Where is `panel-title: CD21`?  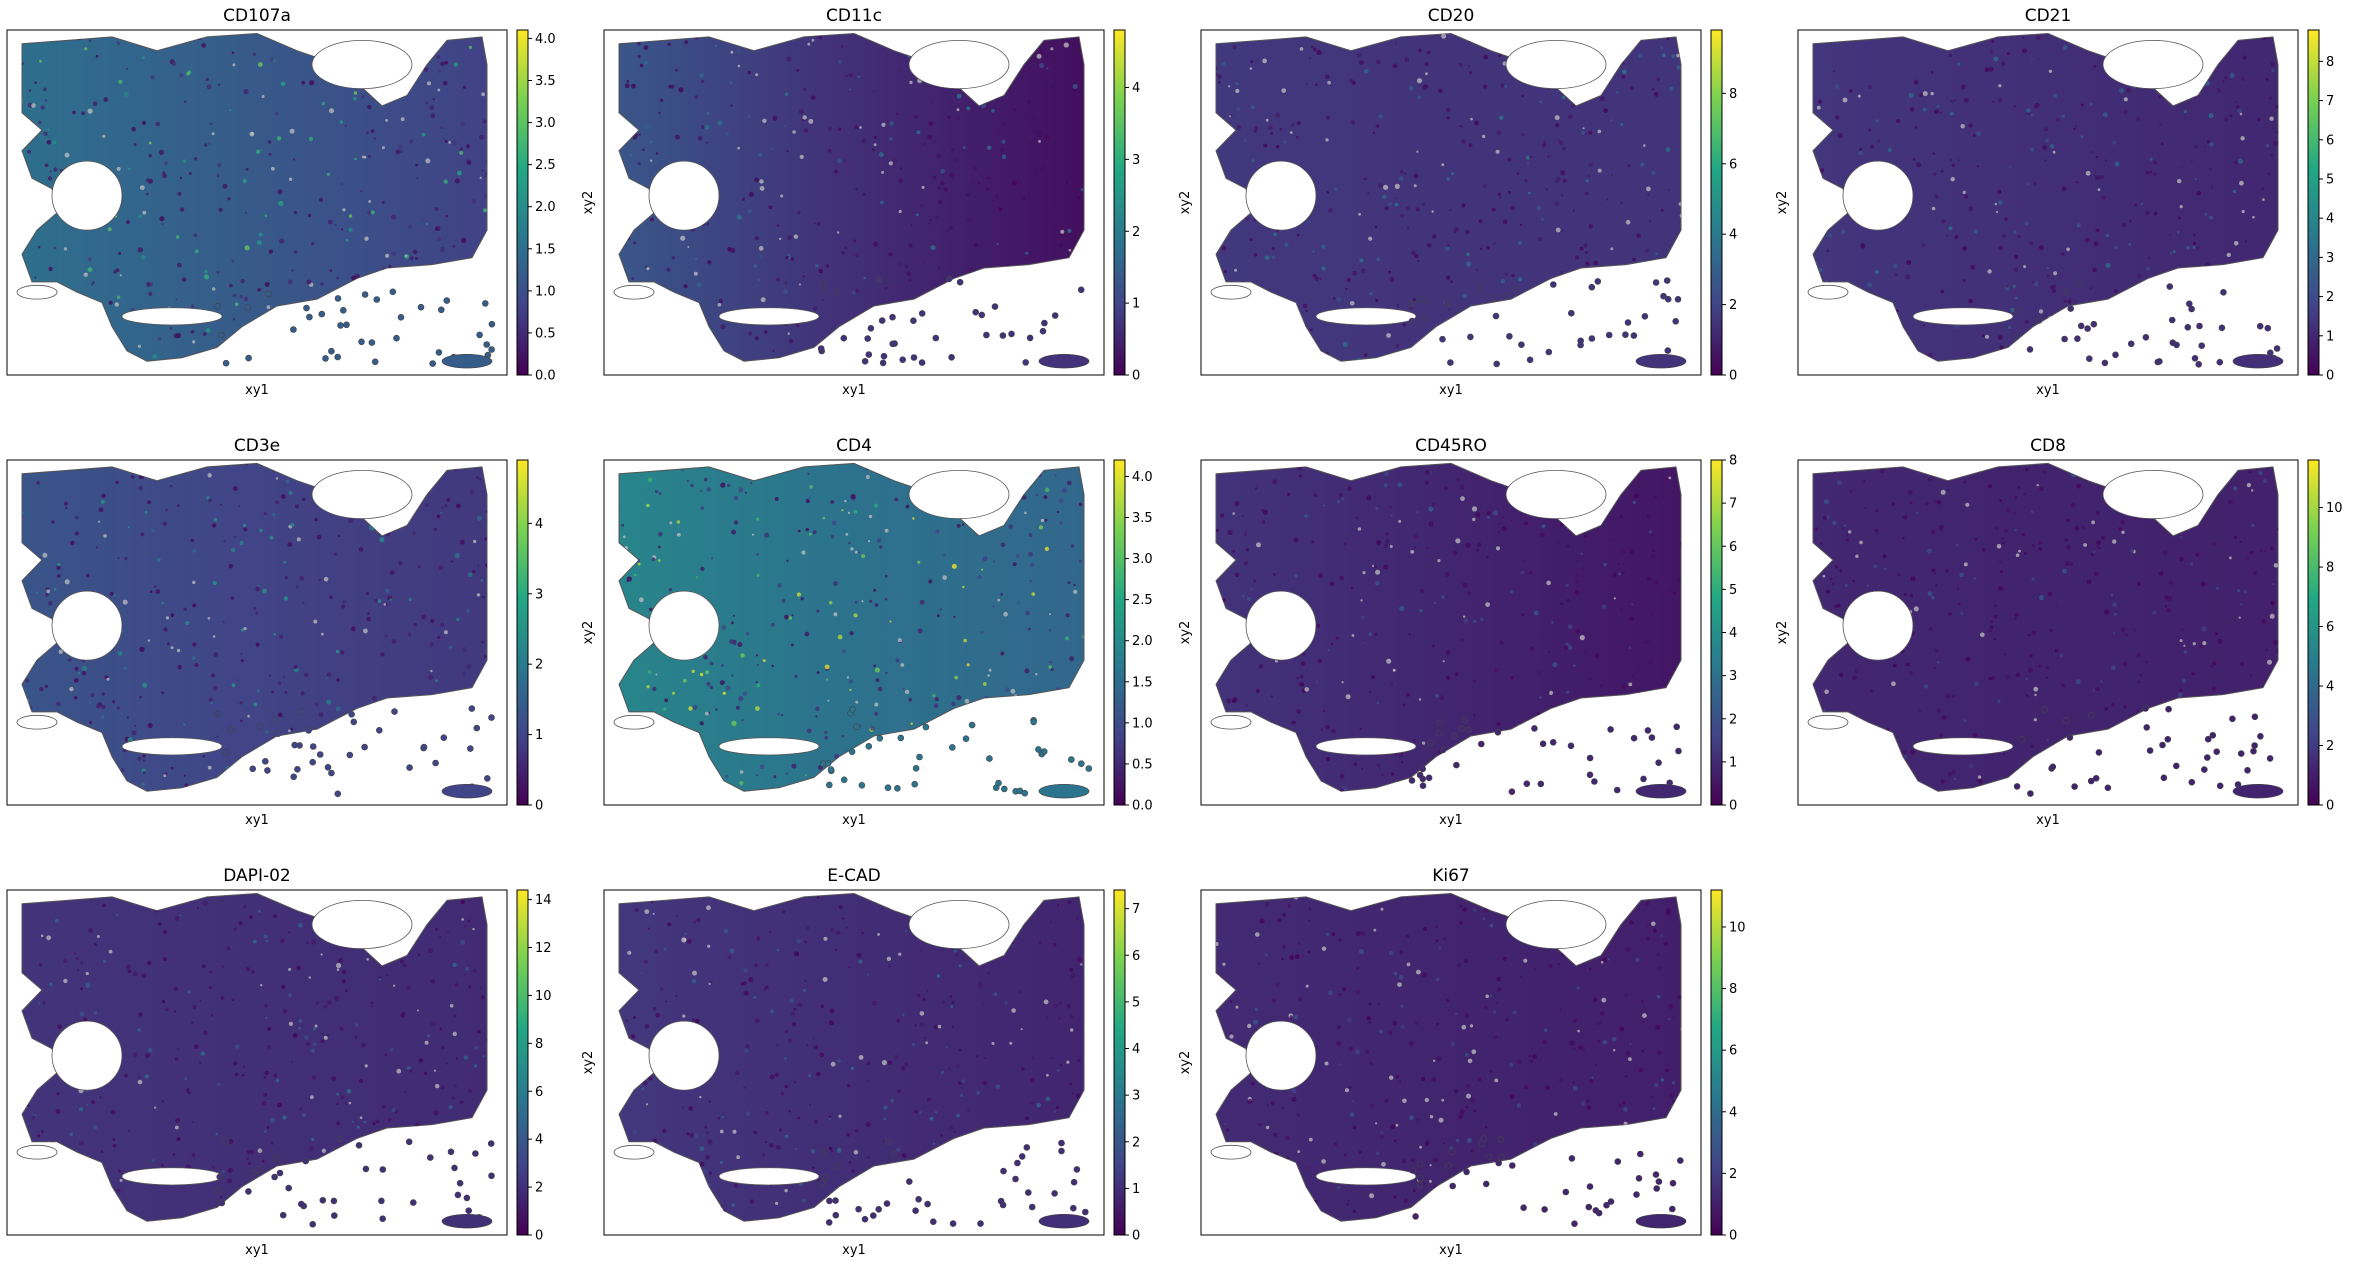 panel-title: CD21 is located at coordinates (2048, 16).